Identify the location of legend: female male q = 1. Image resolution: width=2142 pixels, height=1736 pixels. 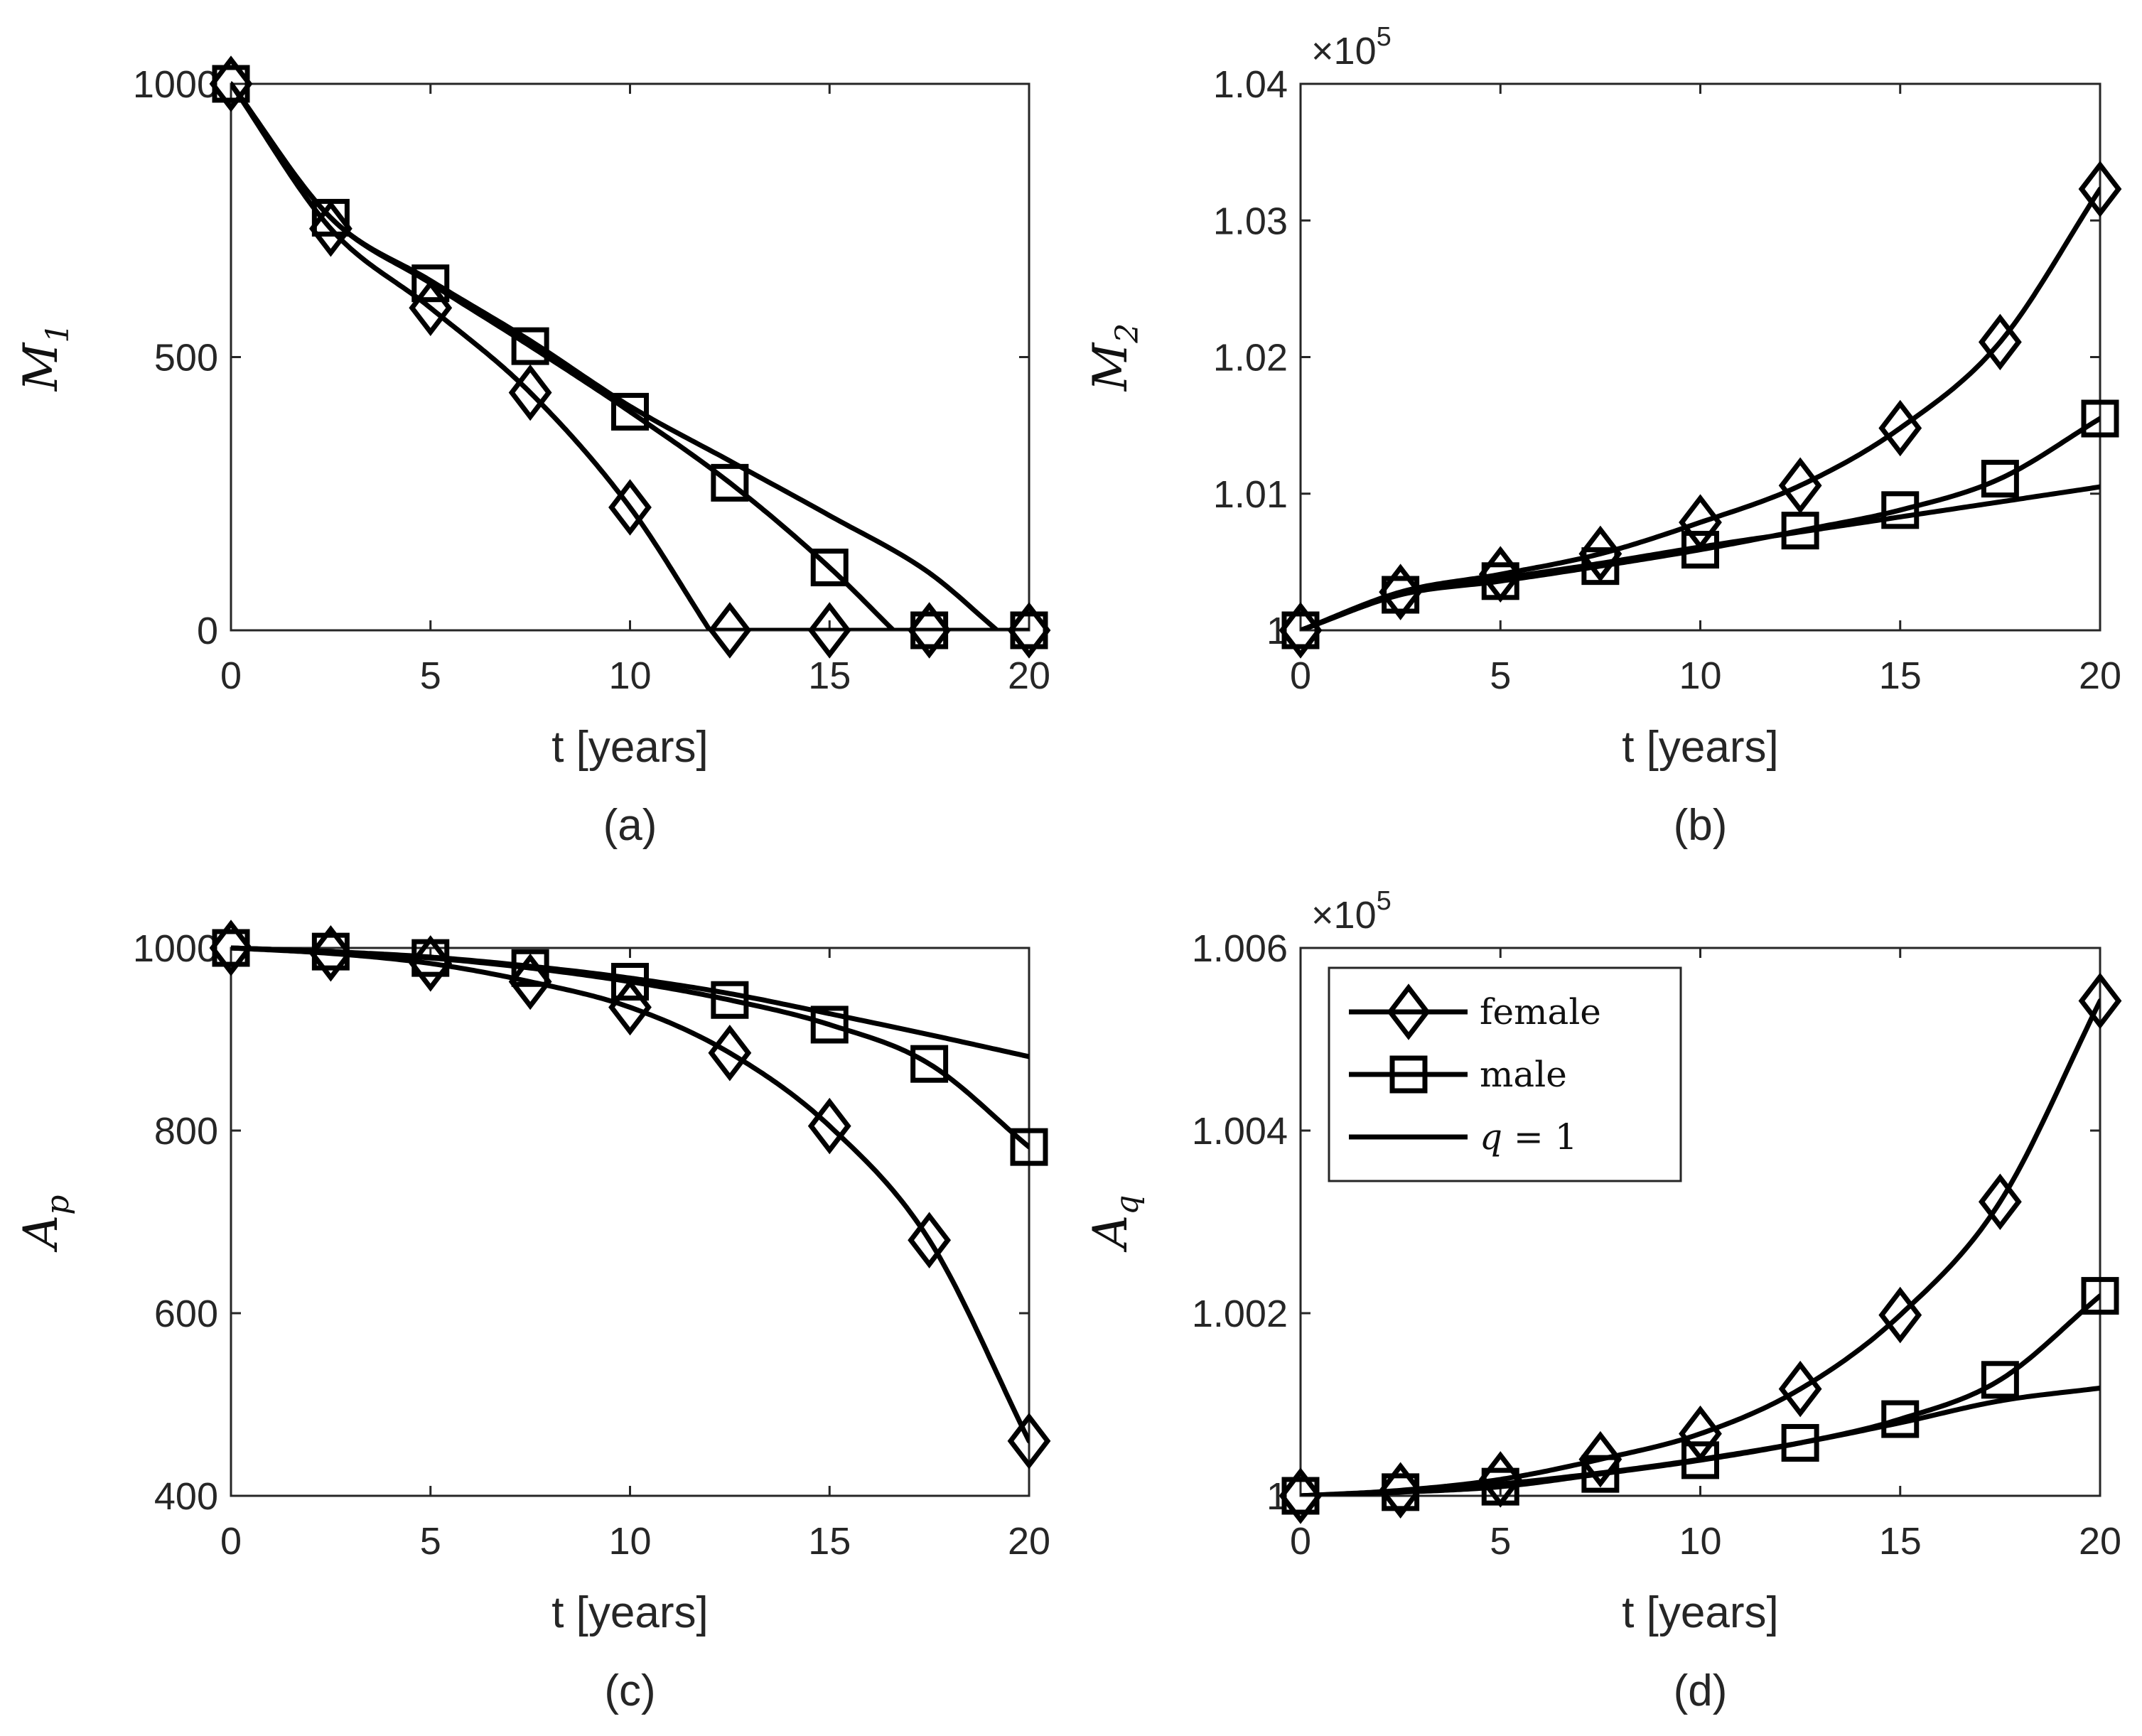
(1505, 1074).